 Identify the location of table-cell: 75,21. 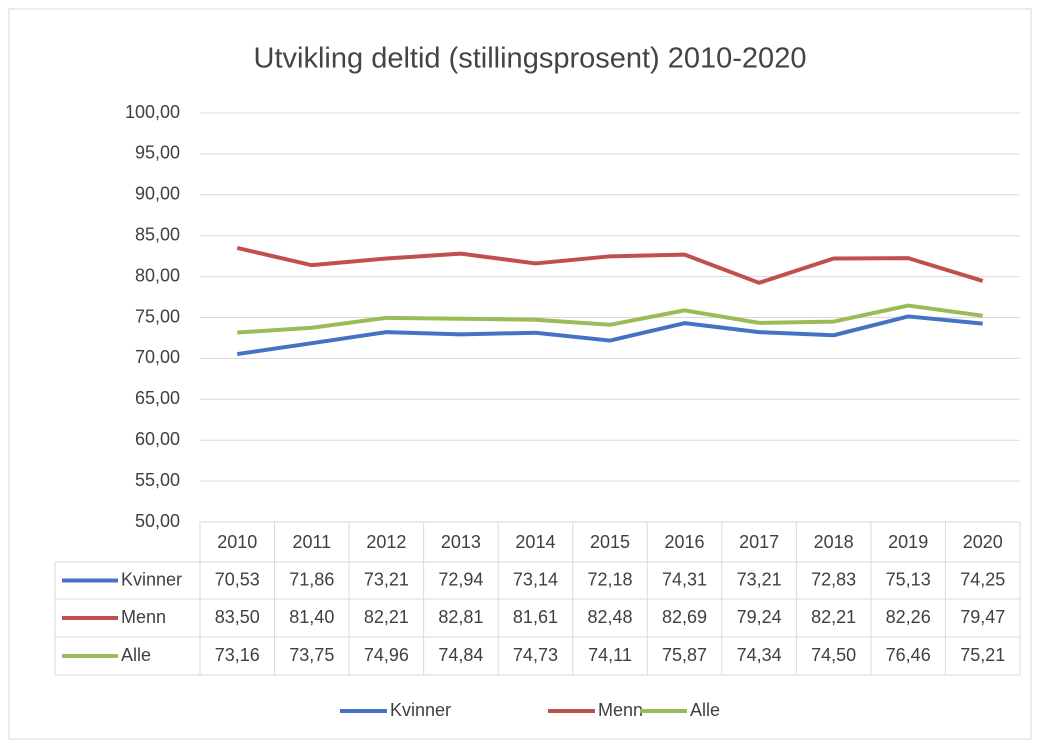
(982, 655).